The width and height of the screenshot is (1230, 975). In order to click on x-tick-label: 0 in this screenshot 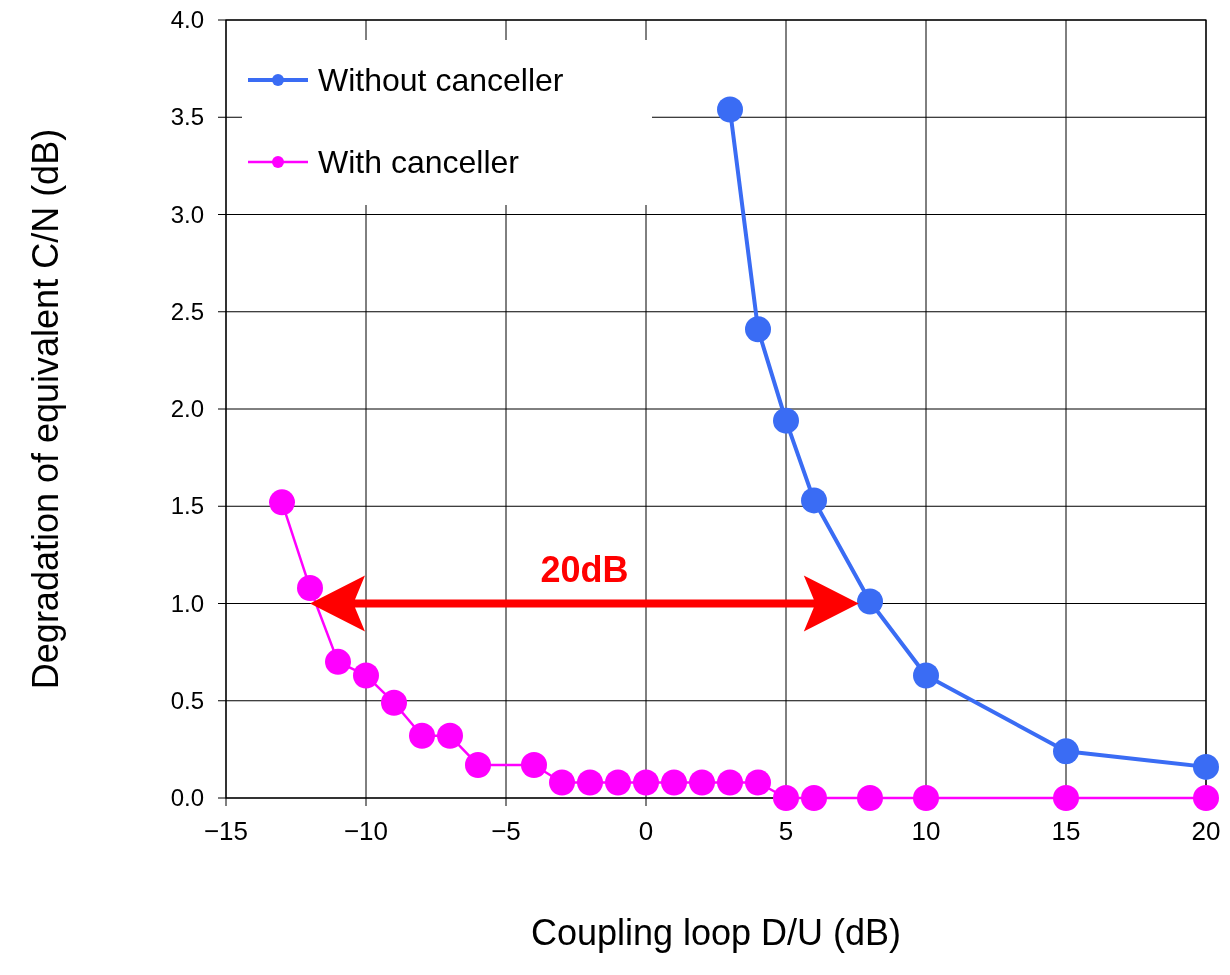, I will do `click(646, 831)`.